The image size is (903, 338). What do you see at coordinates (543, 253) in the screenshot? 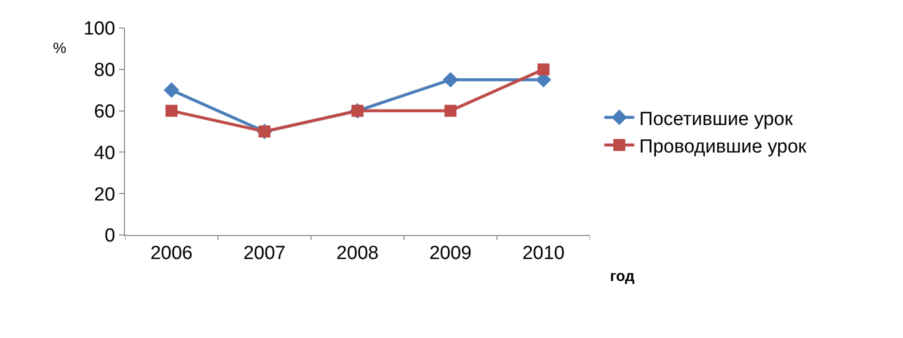
I see `x-tick-label: 2010` at bounding box center [543, 253].